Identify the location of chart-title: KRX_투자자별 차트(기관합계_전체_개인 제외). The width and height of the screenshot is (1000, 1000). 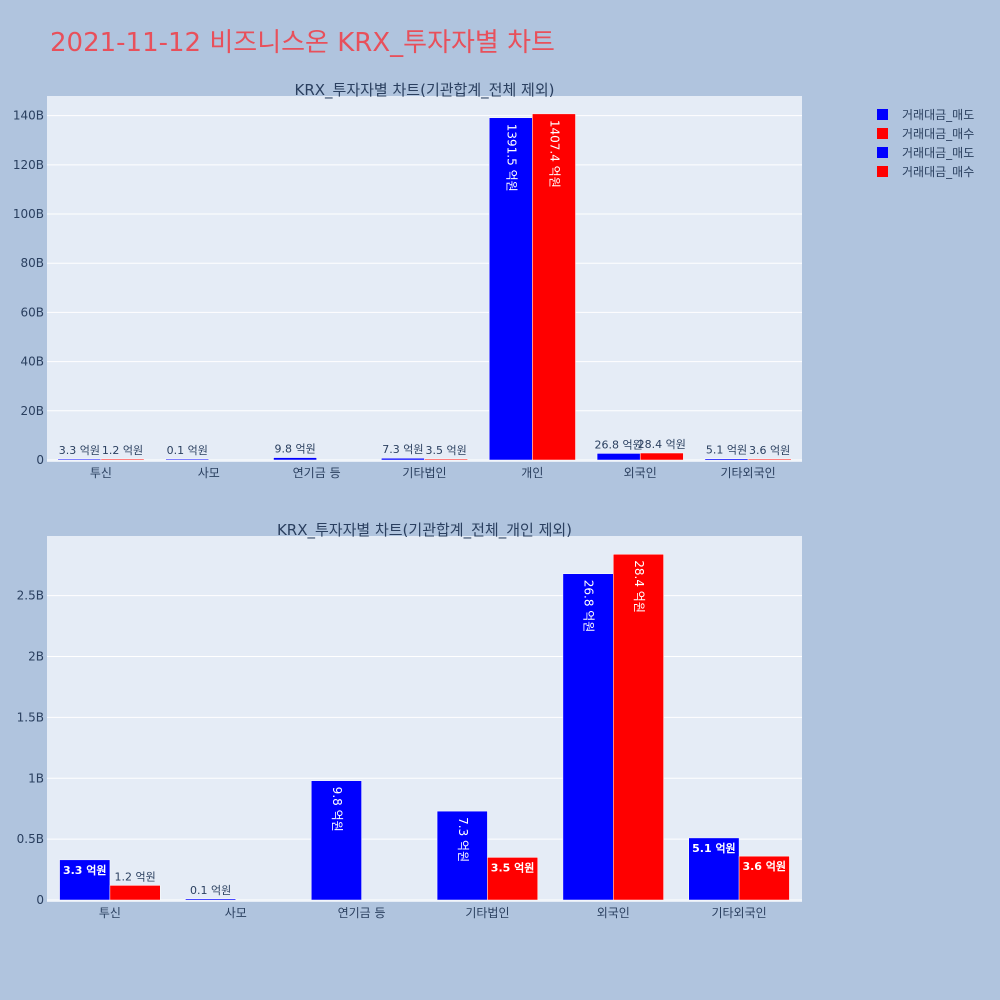
(424, 530).